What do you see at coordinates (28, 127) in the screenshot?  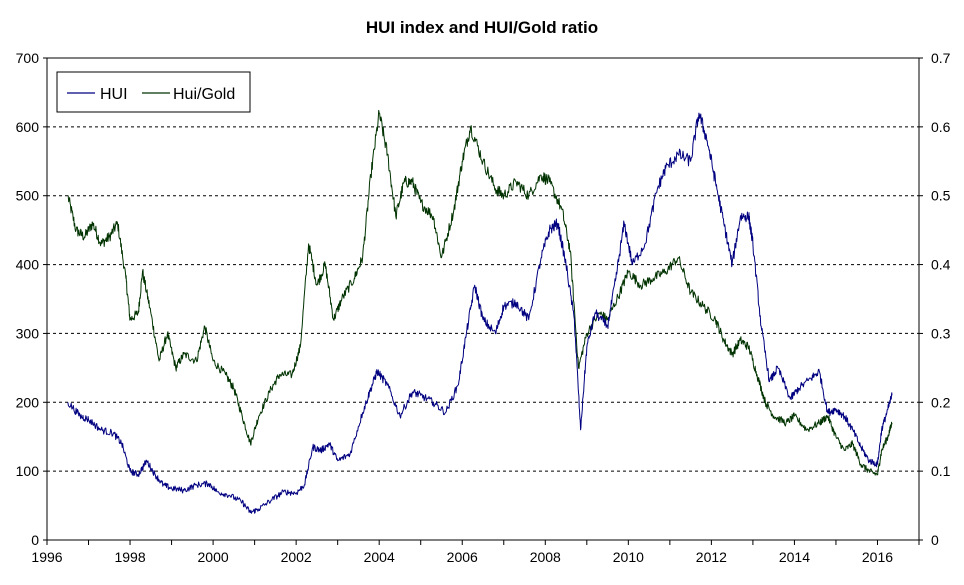 I see `y-left-tick-label: 600` at bounding box center [28, 127].